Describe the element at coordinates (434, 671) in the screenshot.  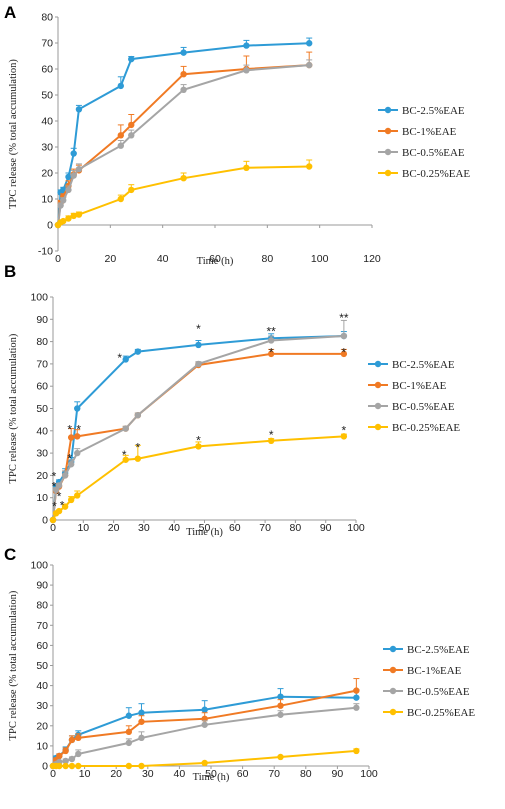
I see `legend-label: BC-1%EAE` at that location.